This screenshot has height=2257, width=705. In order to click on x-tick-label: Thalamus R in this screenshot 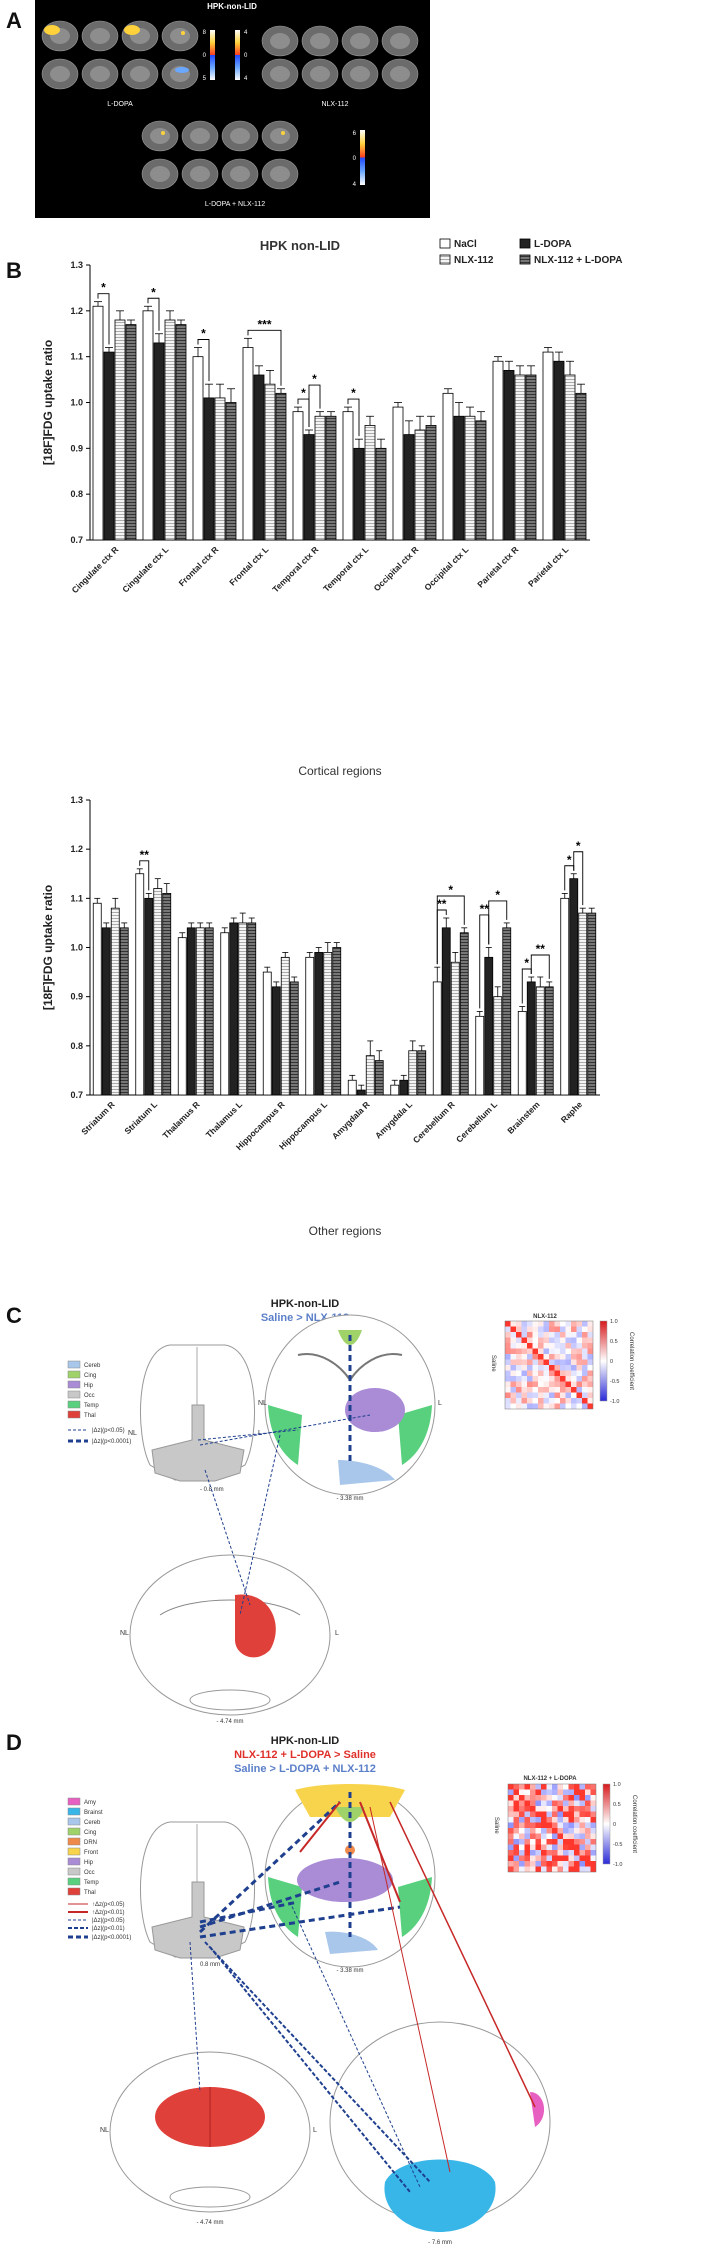, I will do `click(181, 1119)`.